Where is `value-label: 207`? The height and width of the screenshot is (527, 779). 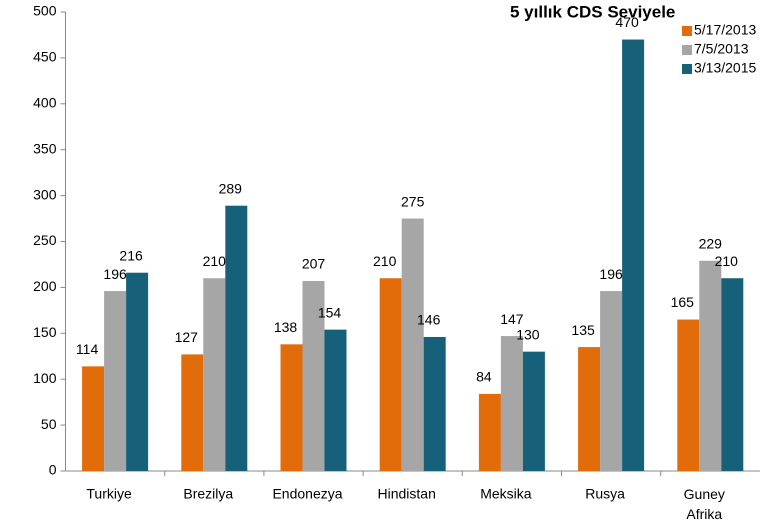
value-label: 207 is located at coordinates (314, 264).